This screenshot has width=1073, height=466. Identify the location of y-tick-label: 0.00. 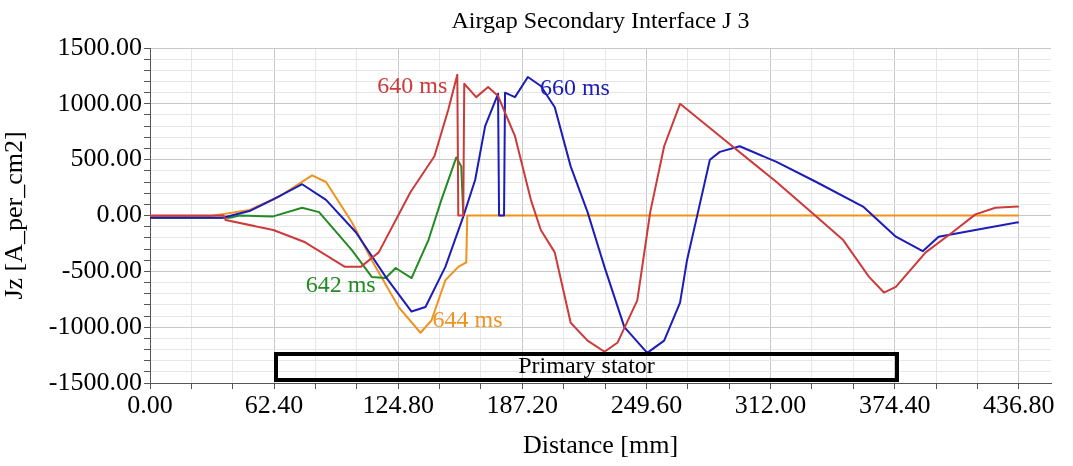
(119, 214).